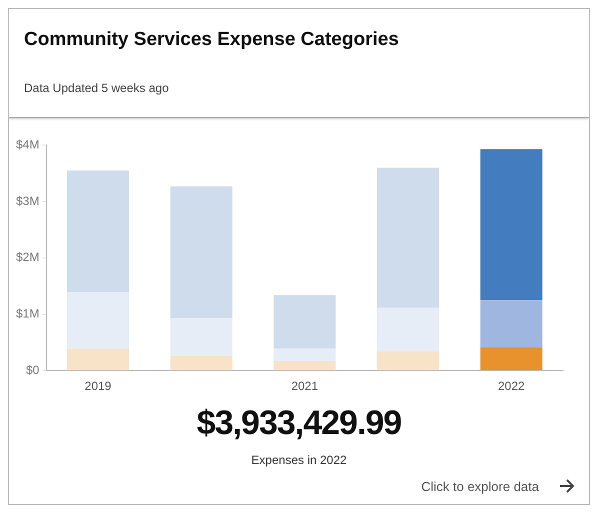  I want to click on y-tick-label: $3M, so click(28, 201).